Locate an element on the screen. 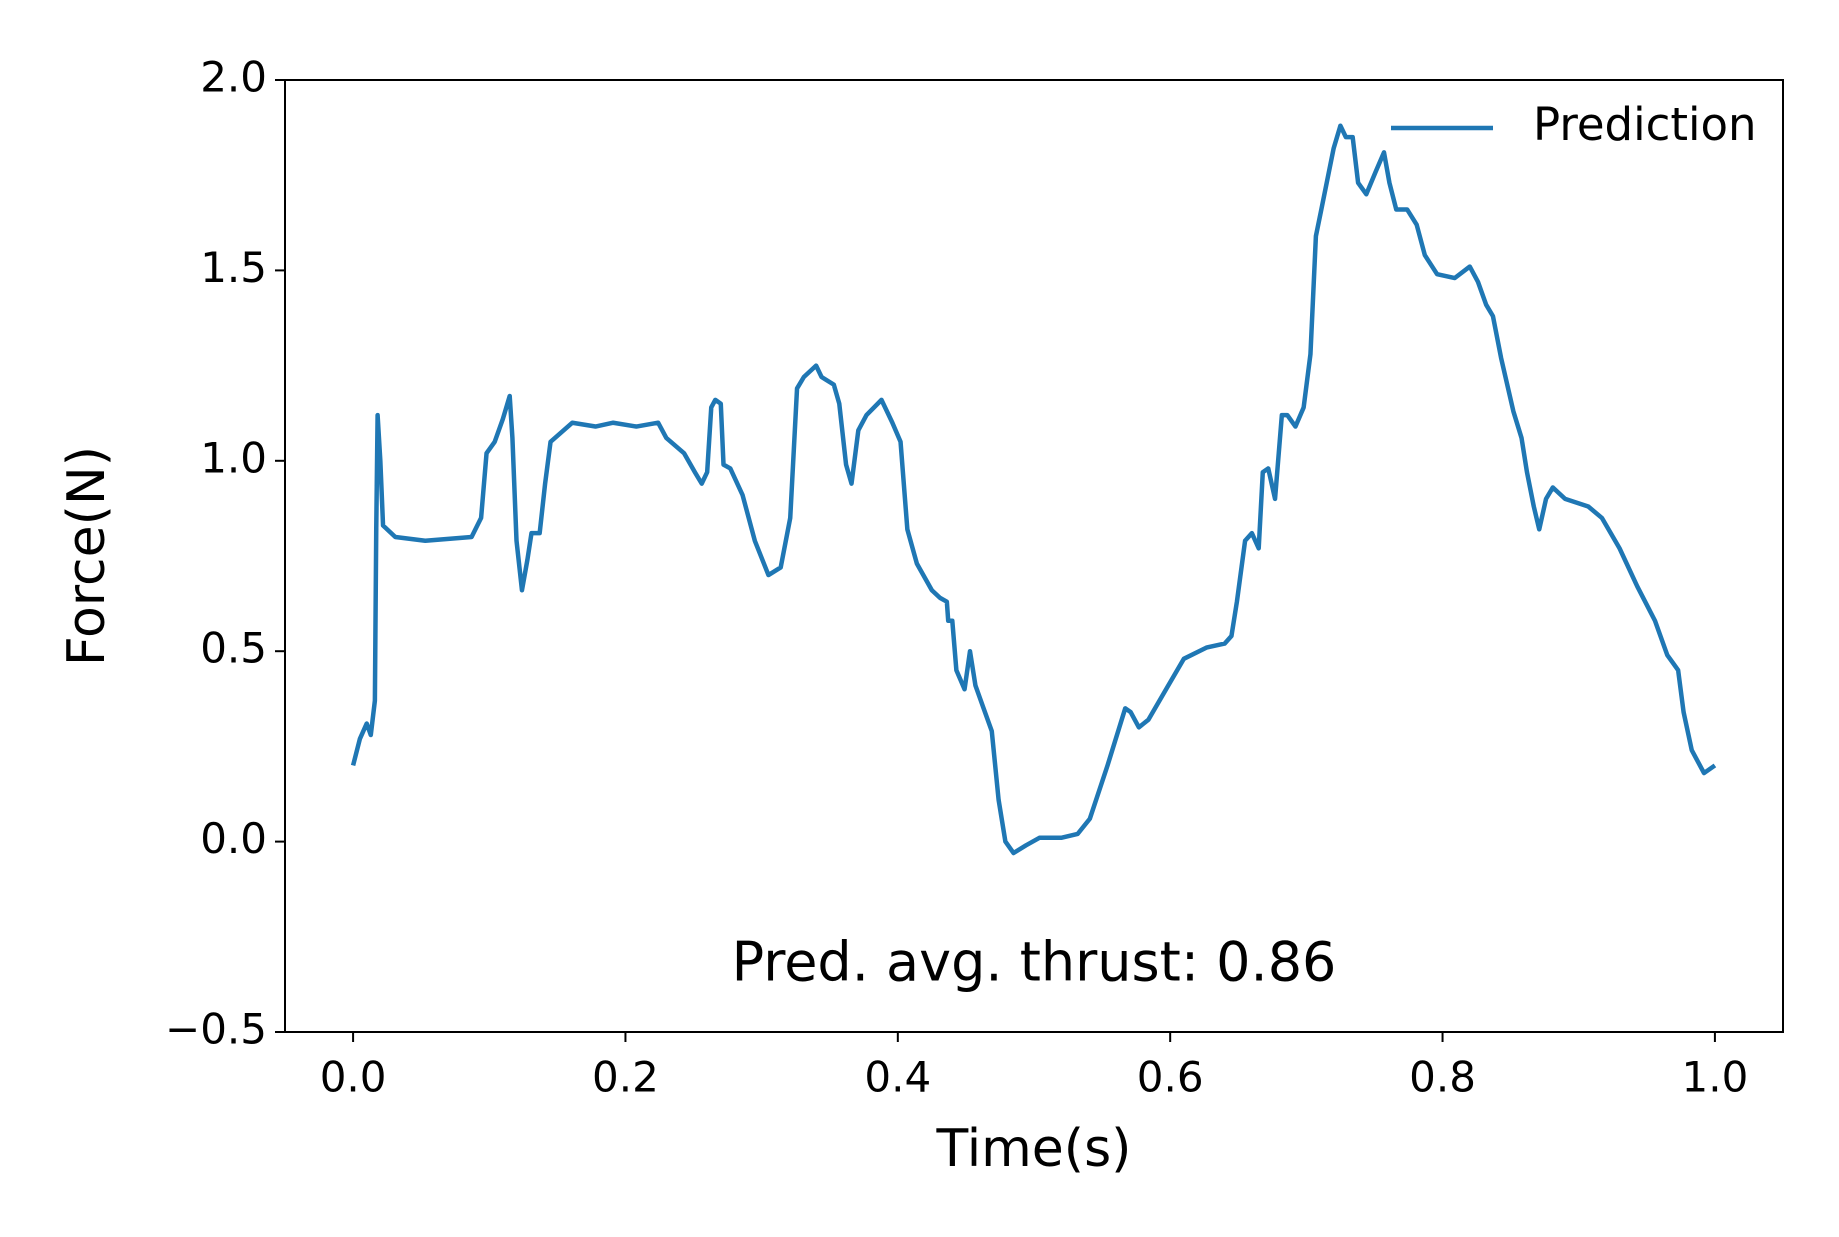 Image resolution: width=1839 pixels, height=1237 pixels. y-tick-label: 0.5 is located at coordinates (233, 648).